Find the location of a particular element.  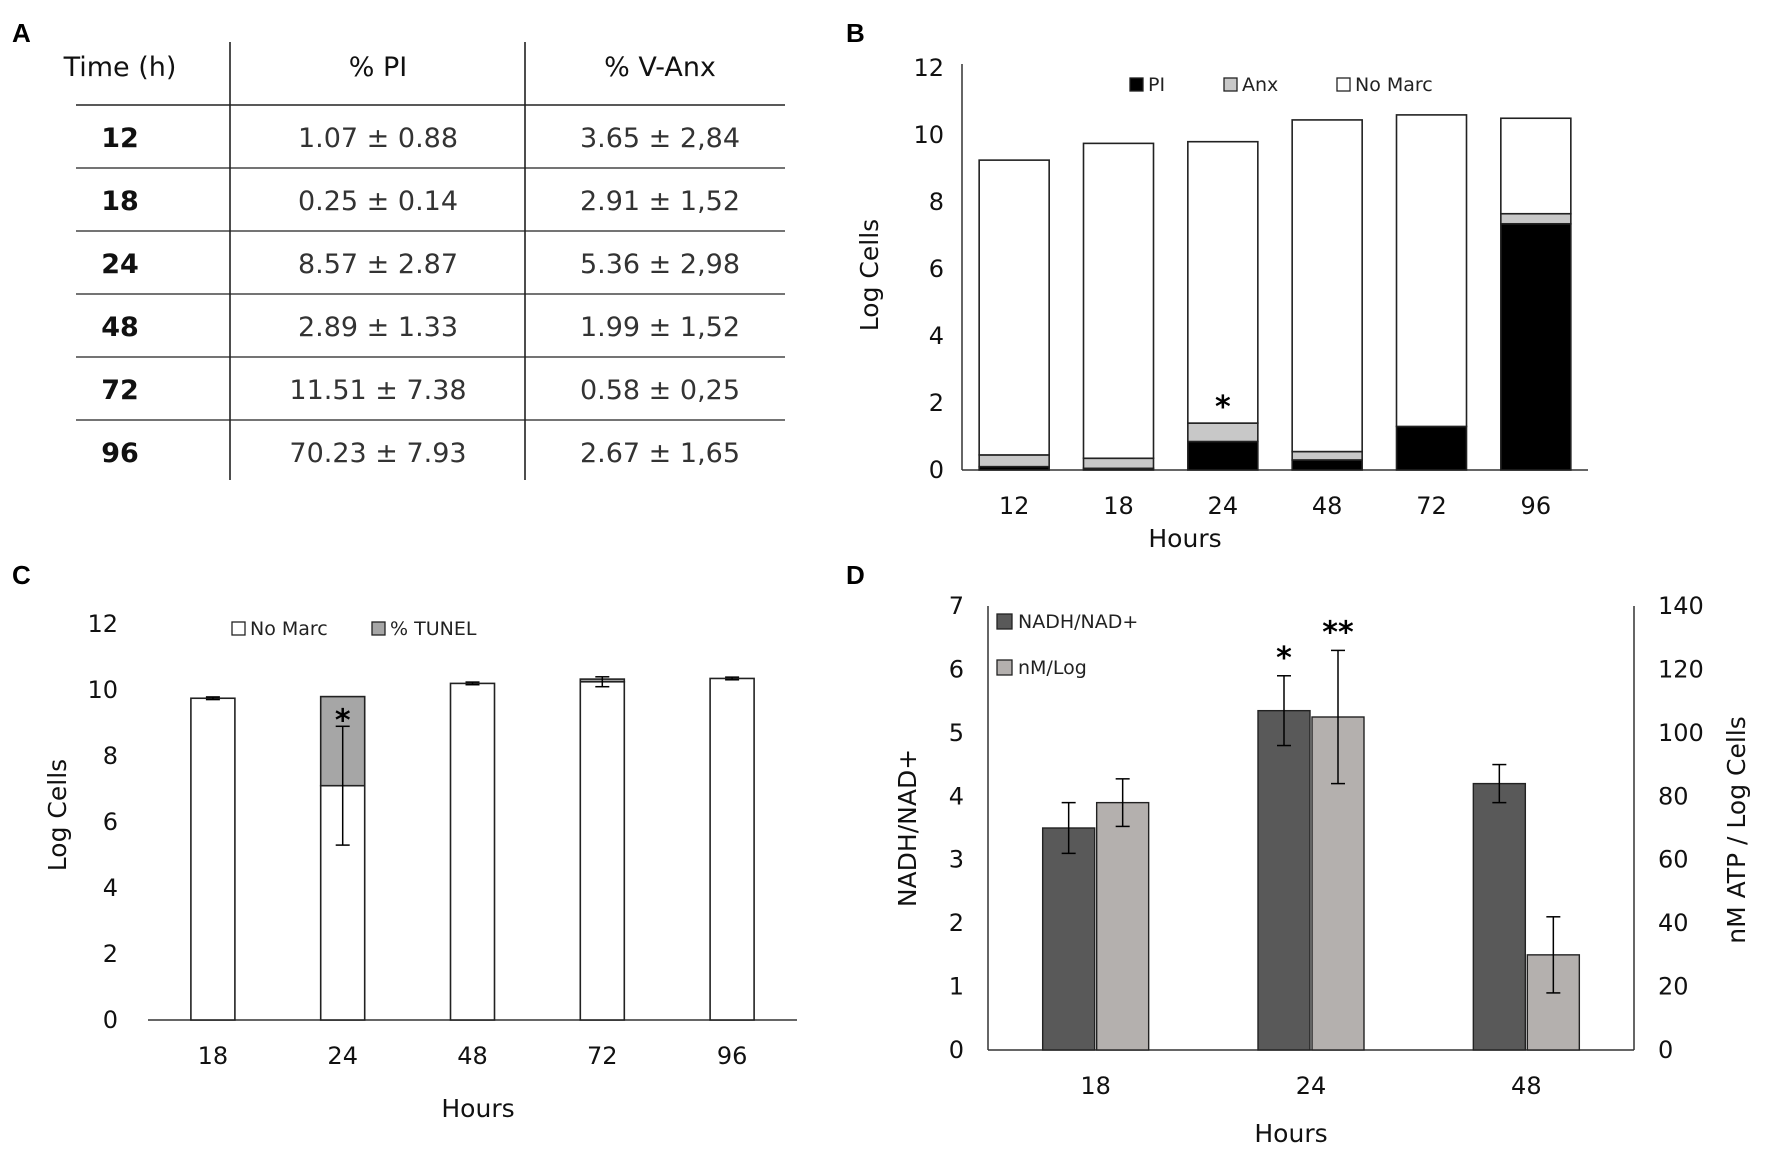

table-header-2: % V-Anx is located at coordinates (660, 67).